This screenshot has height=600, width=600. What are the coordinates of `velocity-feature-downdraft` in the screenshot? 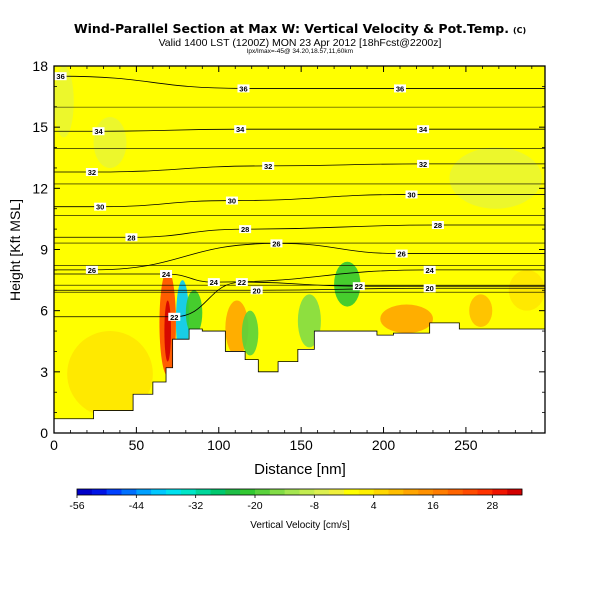 It's located at (250, 333).